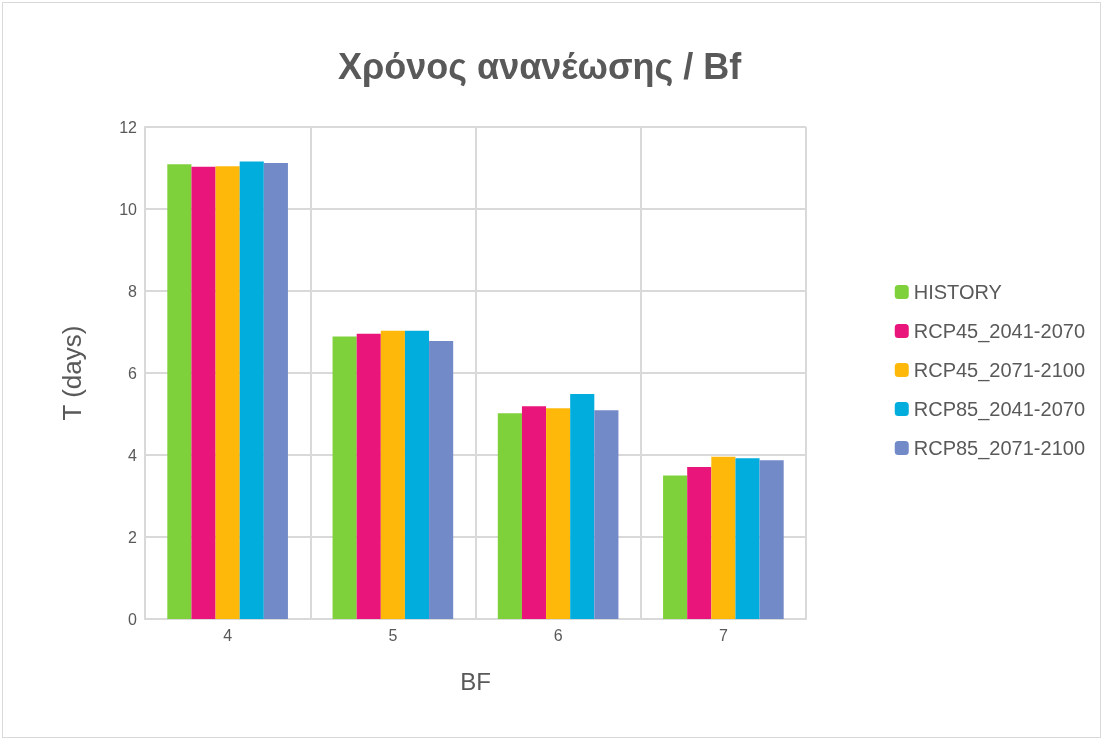 The image size is (1105, 742). Describe the element at coordinates (133, 537) in the screenshot. I see `y-tick-label: 2` at that location.